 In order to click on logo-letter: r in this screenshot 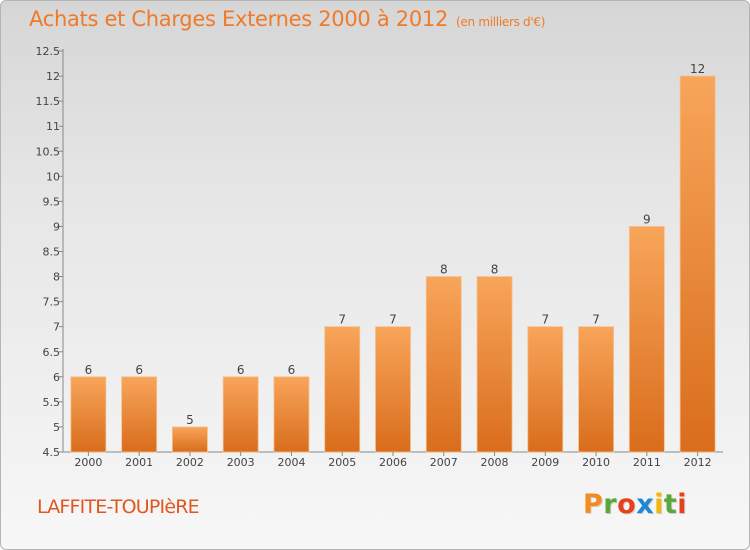, I will do `click(610, 504)`.